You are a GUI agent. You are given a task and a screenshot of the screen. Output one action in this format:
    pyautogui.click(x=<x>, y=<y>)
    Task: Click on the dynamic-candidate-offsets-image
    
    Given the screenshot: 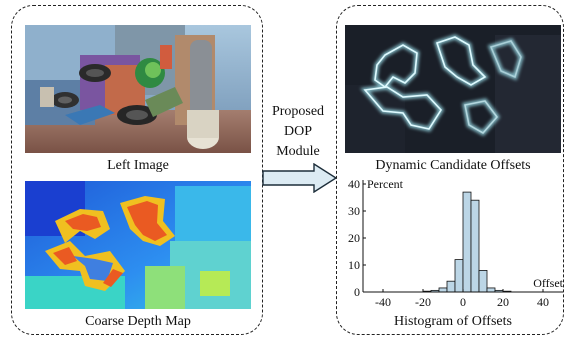 What is the action you would take?
    pyautogui.click(x=453, y=89)
    